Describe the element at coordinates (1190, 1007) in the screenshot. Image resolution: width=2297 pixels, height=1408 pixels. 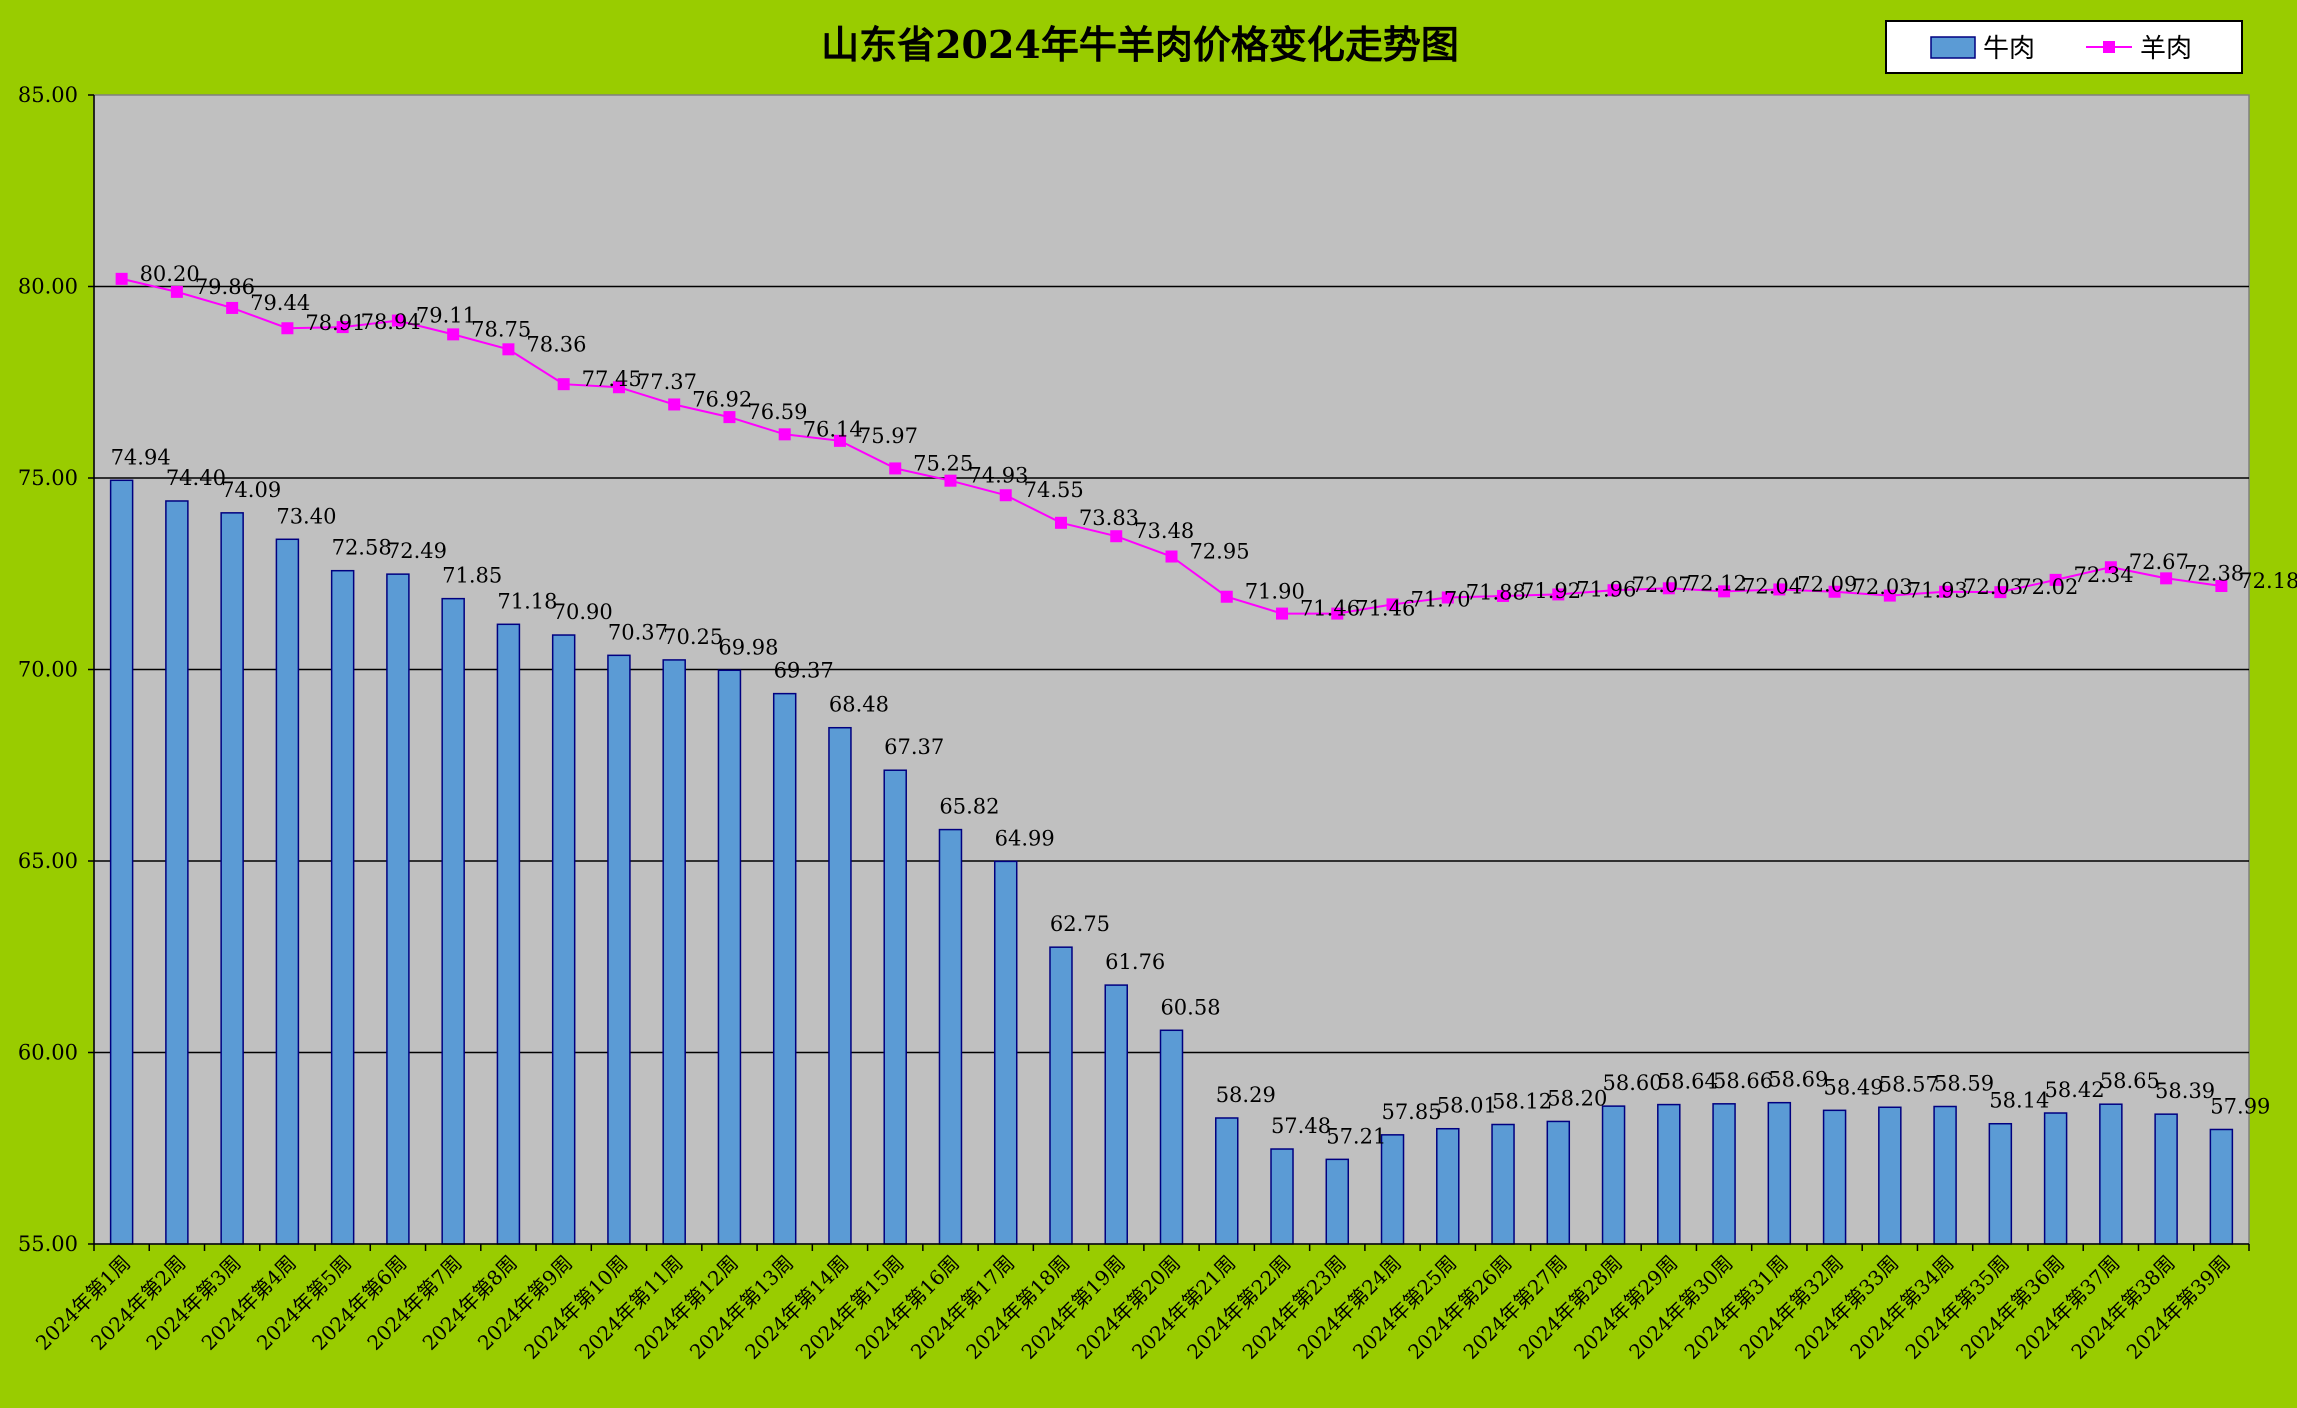
I see `beef-data-label: 60.58` at that location.